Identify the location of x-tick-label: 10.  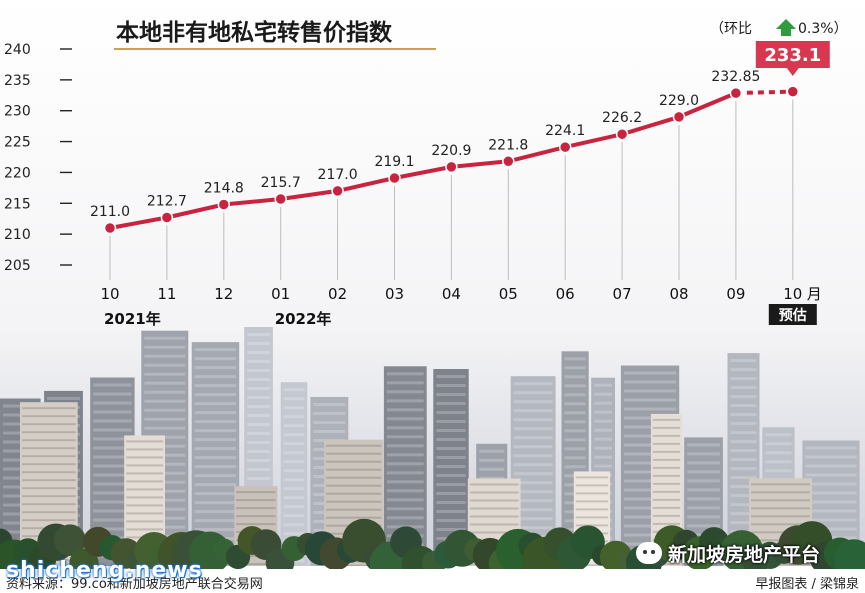
(792, 294).